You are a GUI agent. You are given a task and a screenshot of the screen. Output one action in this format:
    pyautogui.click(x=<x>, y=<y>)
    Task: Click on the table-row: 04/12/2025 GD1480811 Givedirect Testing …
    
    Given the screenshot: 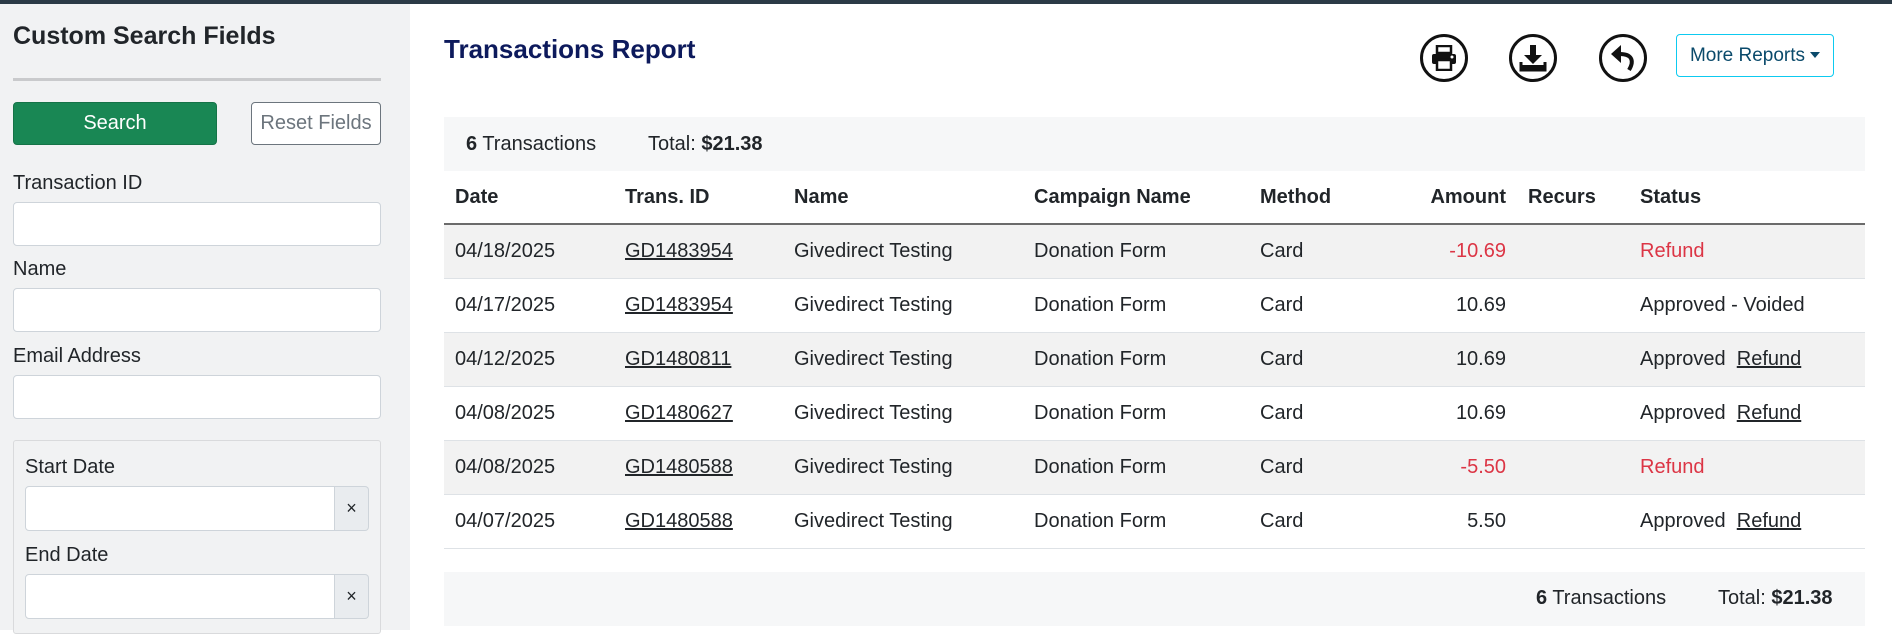 What is the action you would take?
    pyautogui.click(x=1154, y=359)
    